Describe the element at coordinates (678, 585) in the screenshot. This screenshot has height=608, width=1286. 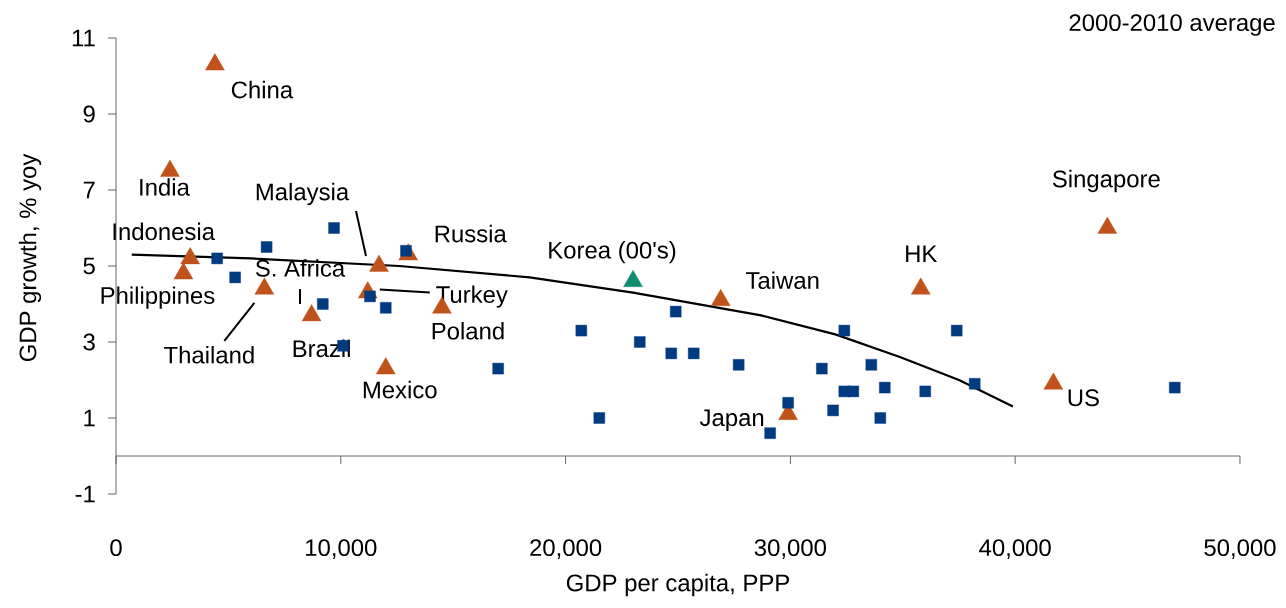
I see `x-axis-title: GDP per capita, PPP` at that location.